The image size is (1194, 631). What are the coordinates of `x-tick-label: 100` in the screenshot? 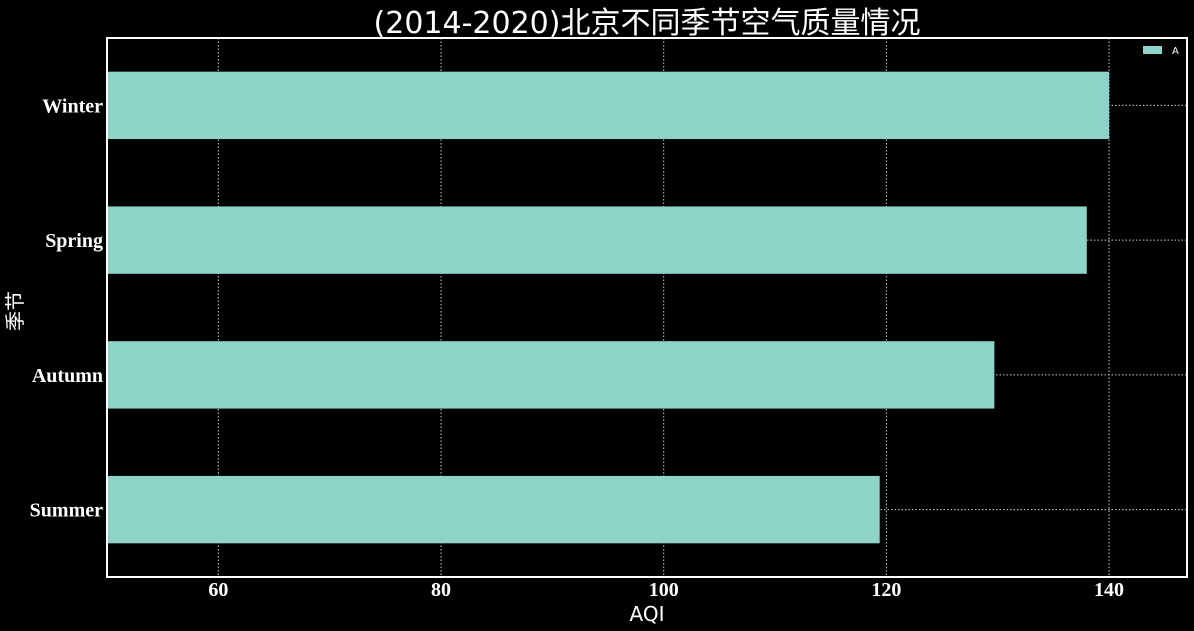 It's located at (664, 590).